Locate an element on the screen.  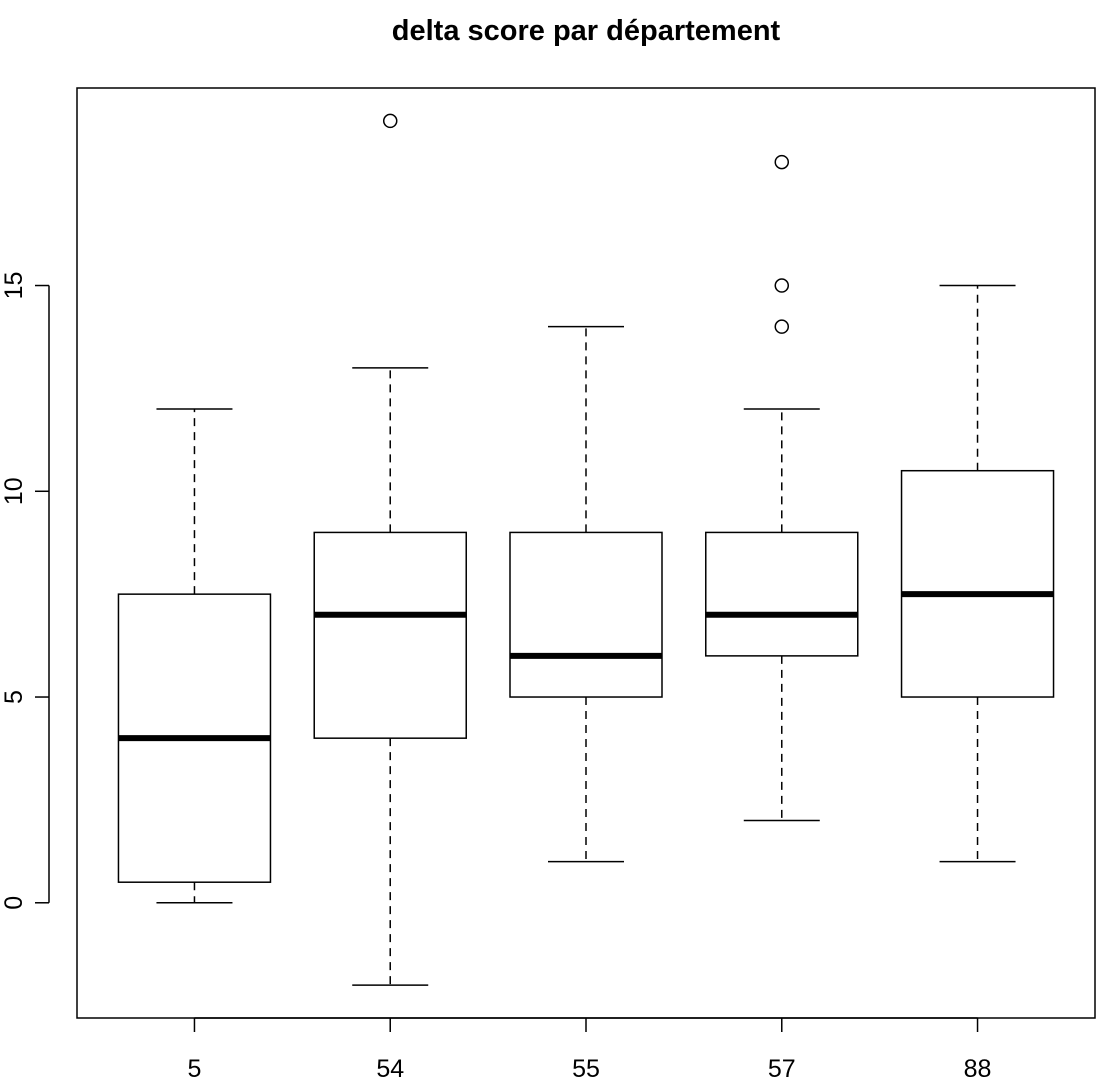
x-tick-label: 88 is located at coordinates (978, 1069).